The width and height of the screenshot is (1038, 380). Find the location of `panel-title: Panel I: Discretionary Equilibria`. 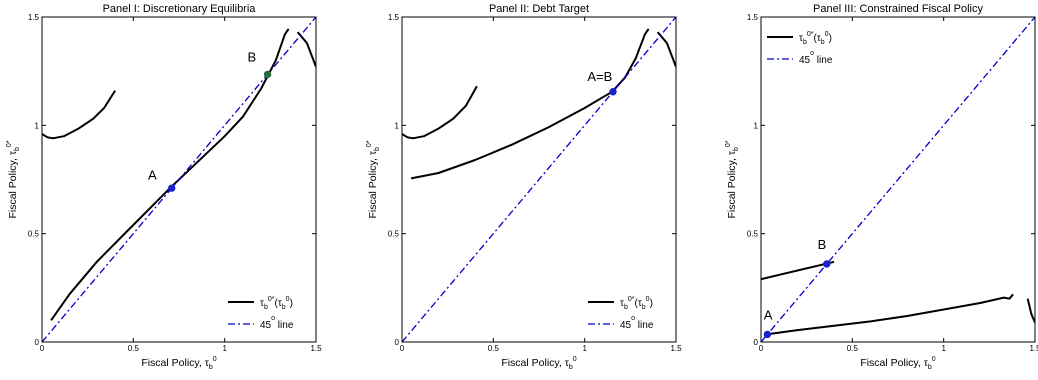

panel-title: Panel I: Discretionary Equilibria is located at coordinates (180, 9).